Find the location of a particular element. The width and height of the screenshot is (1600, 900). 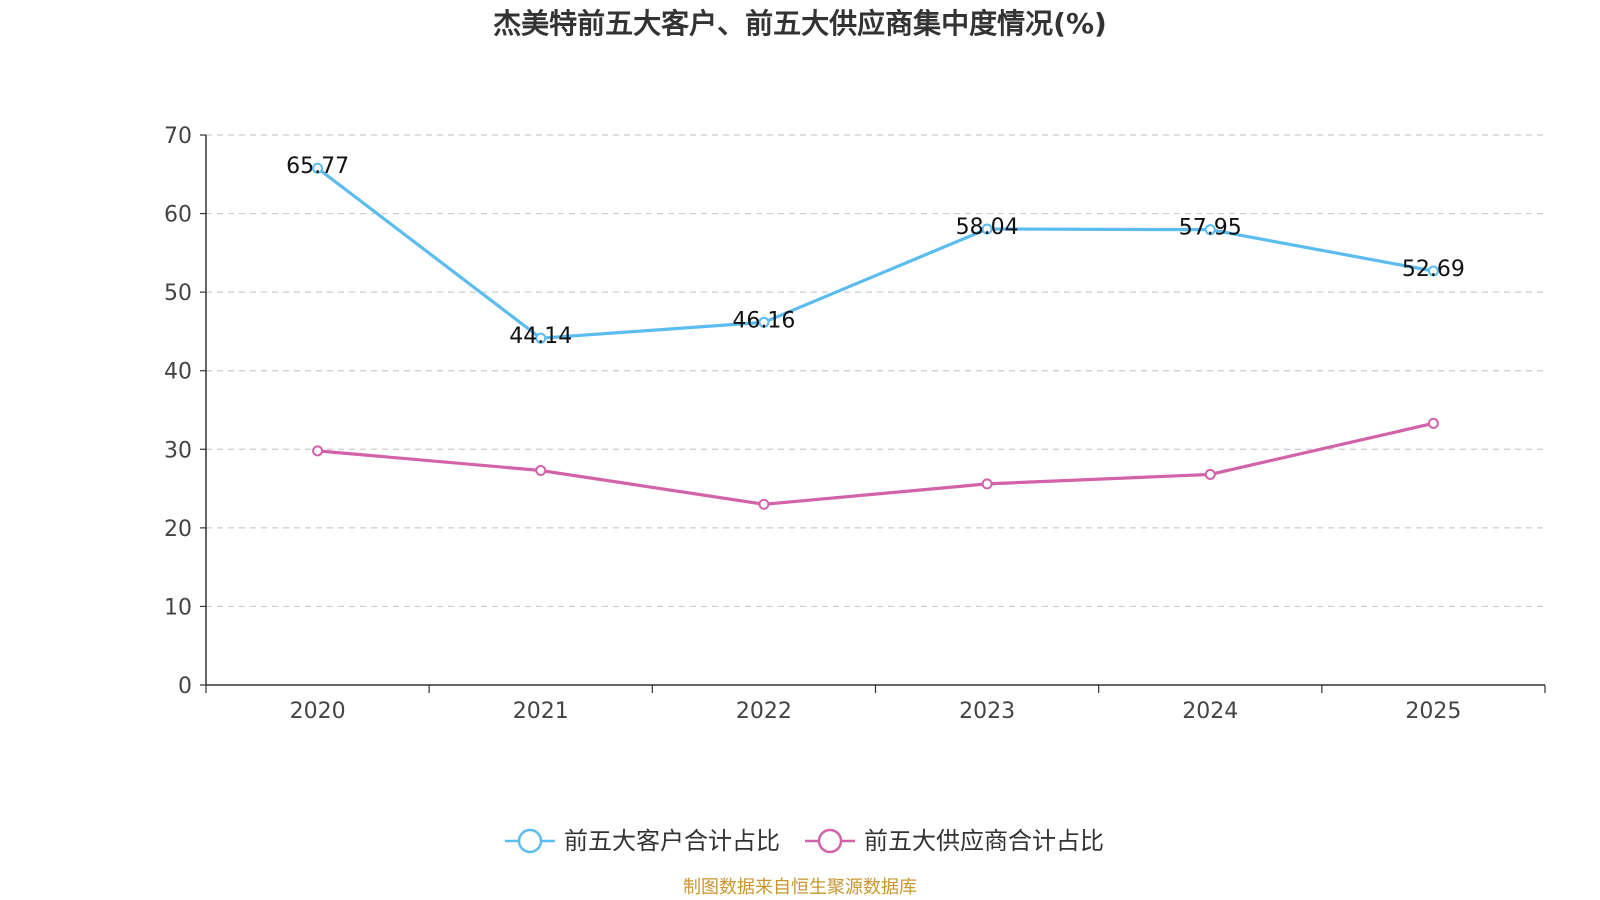

y-tick-label: 20 is located at coordinates (178, 529).